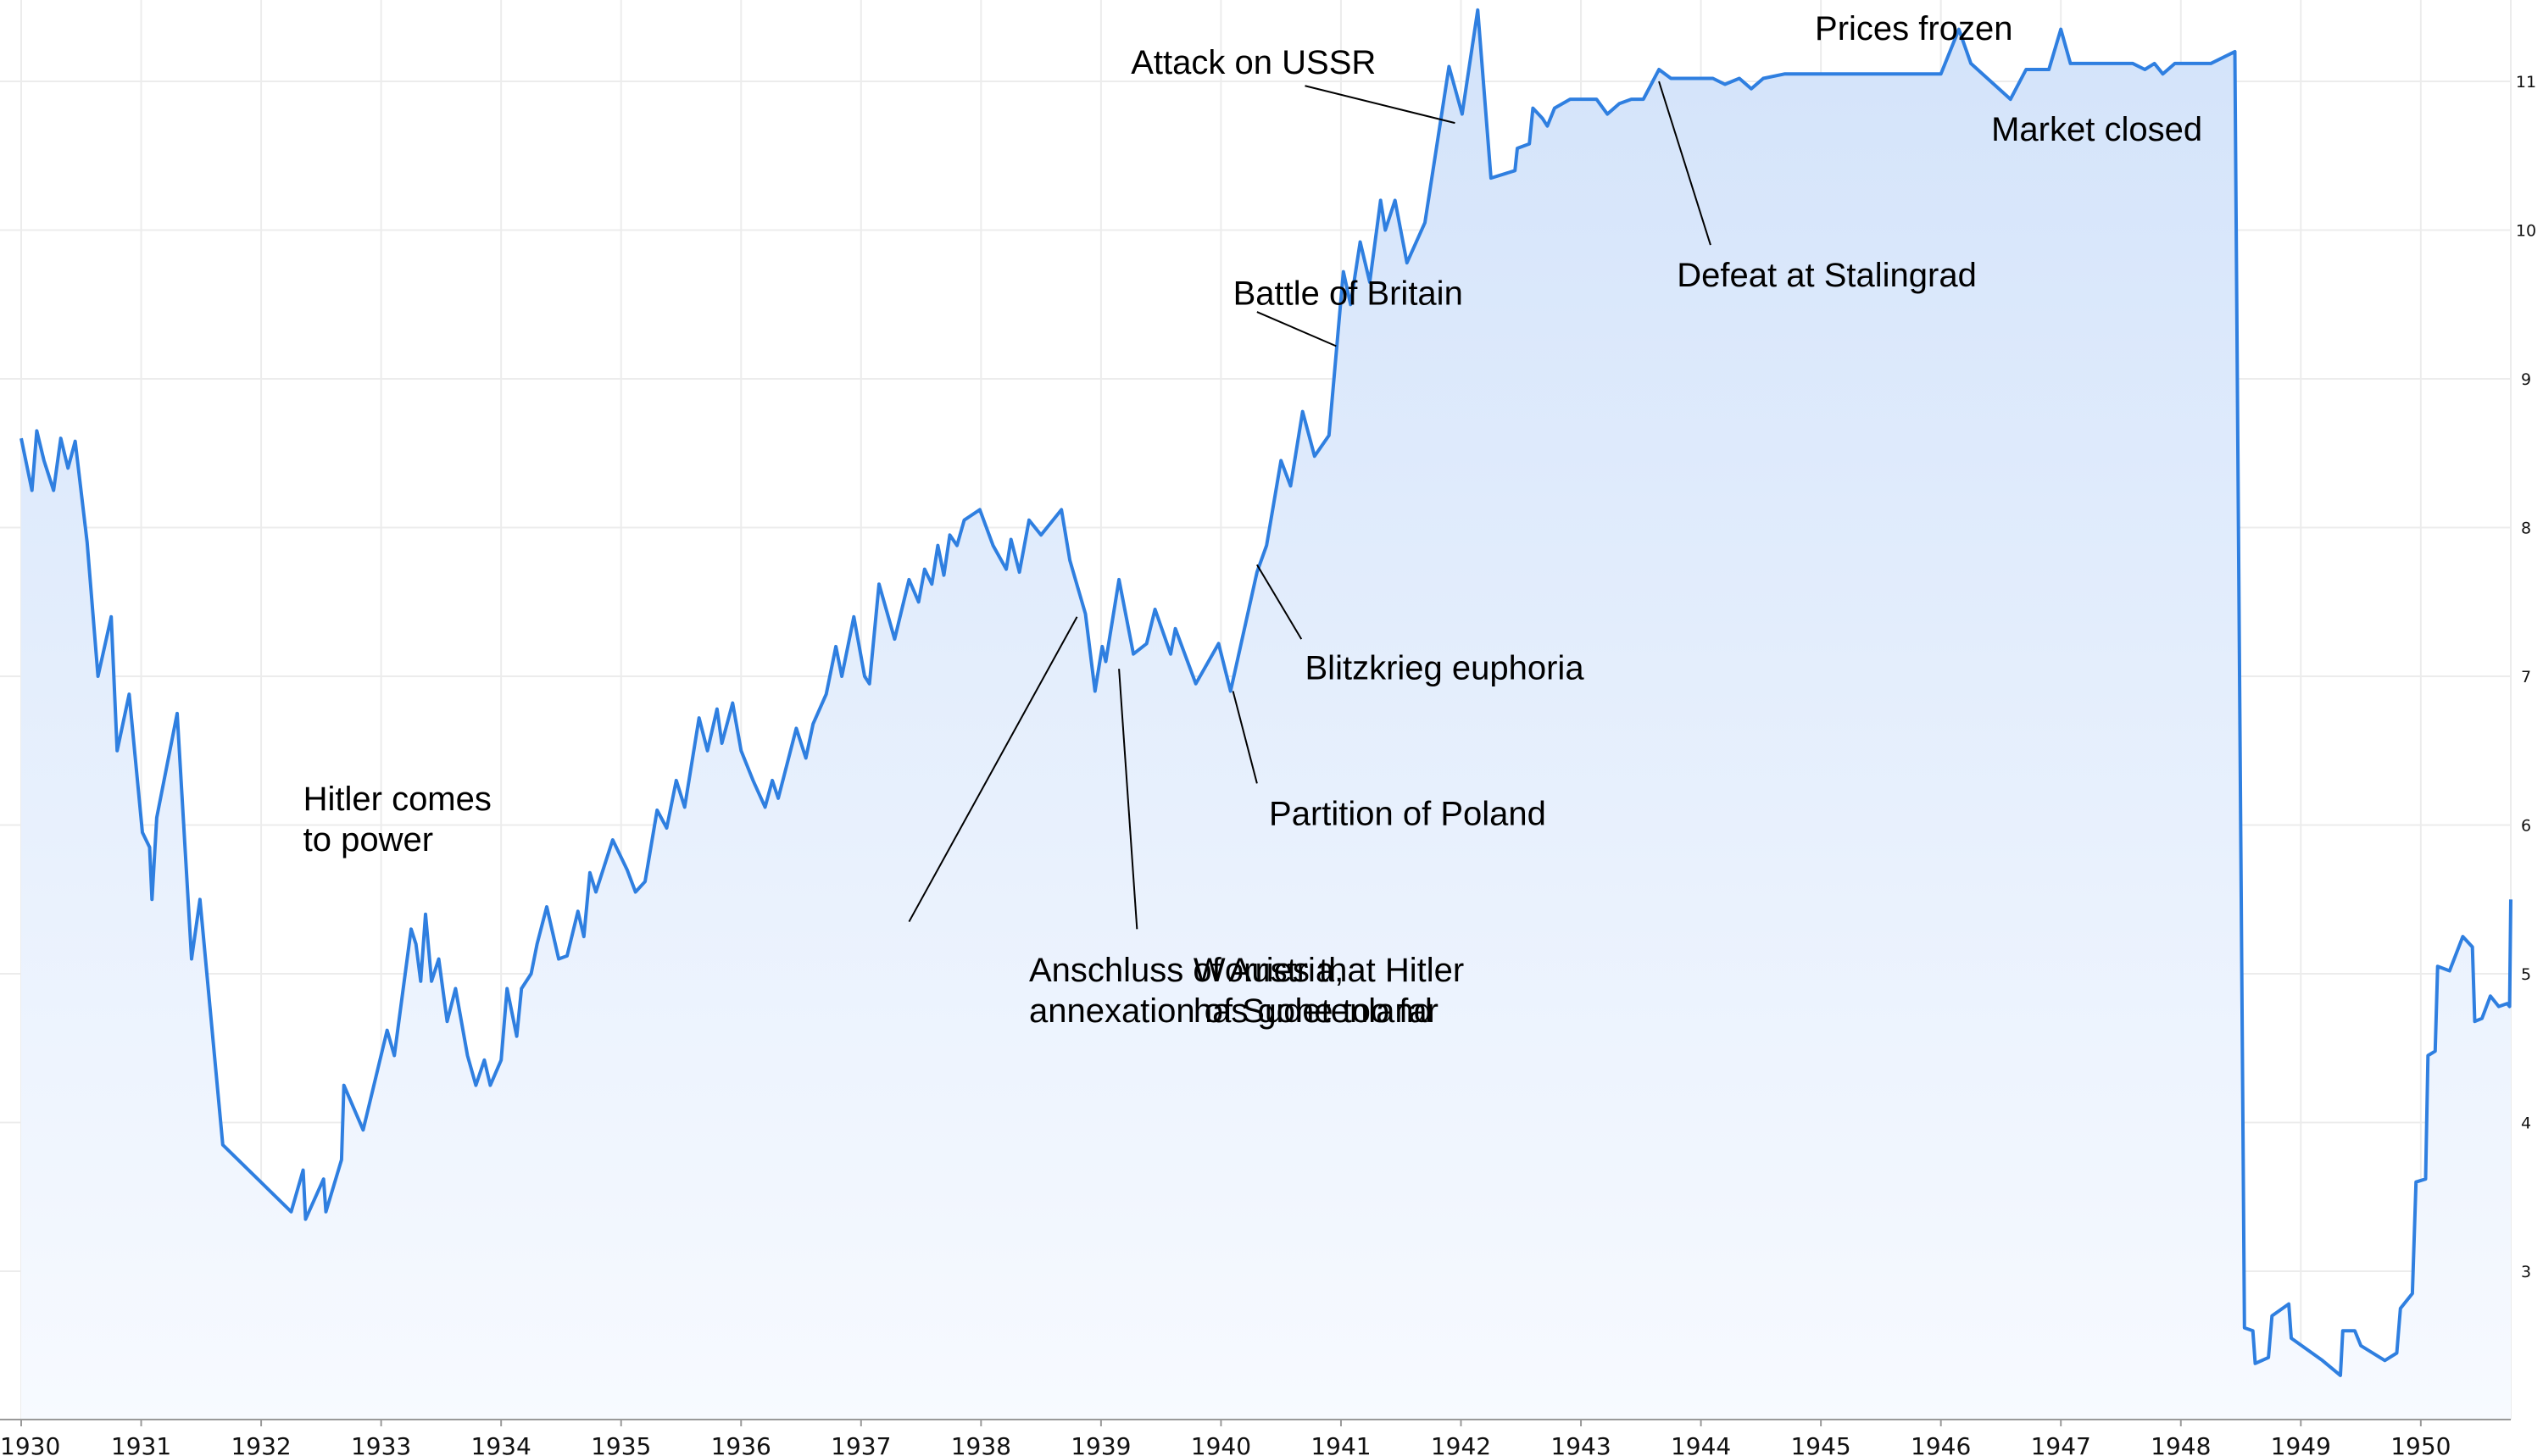 Image resolution: width=2543 pixels, height=1456 pixels. What do you see at coordinates (1348, 293) in the screenshot?
I see `annotation-label: Battle of Britain` at bounding box center [1348, 293].